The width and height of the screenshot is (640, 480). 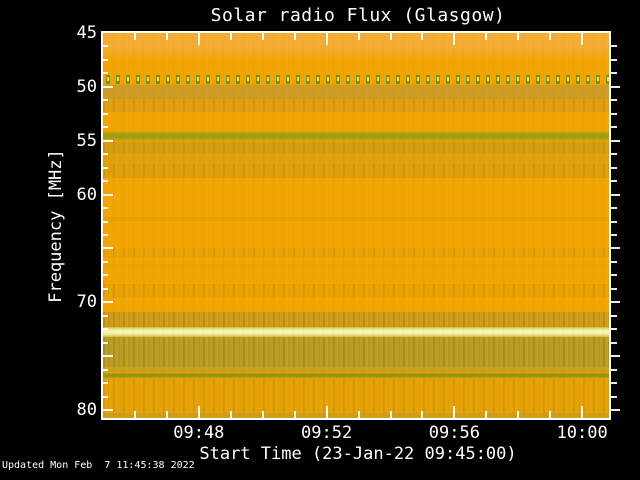 I want to click on y-tick-label: 60, so click(x=86, y=194).